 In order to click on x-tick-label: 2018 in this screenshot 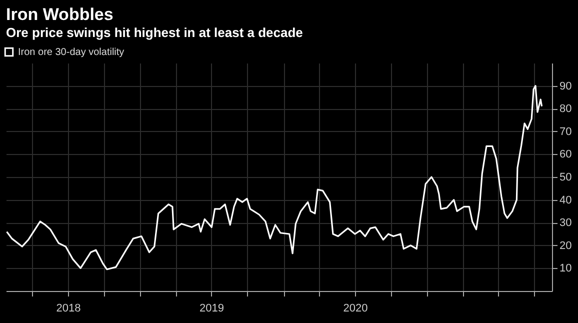, I will do `click(68, 308)`.